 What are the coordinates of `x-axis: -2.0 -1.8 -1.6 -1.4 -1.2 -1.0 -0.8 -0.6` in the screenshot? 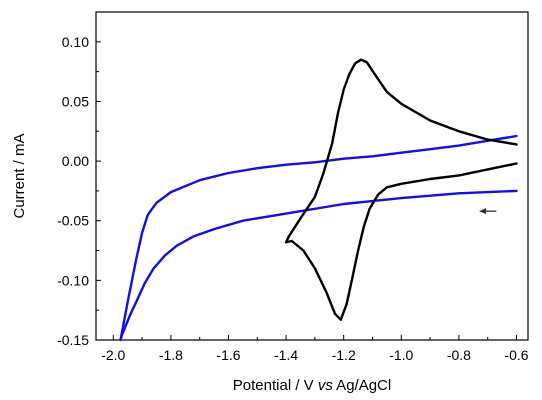 It's located at (315, 349).